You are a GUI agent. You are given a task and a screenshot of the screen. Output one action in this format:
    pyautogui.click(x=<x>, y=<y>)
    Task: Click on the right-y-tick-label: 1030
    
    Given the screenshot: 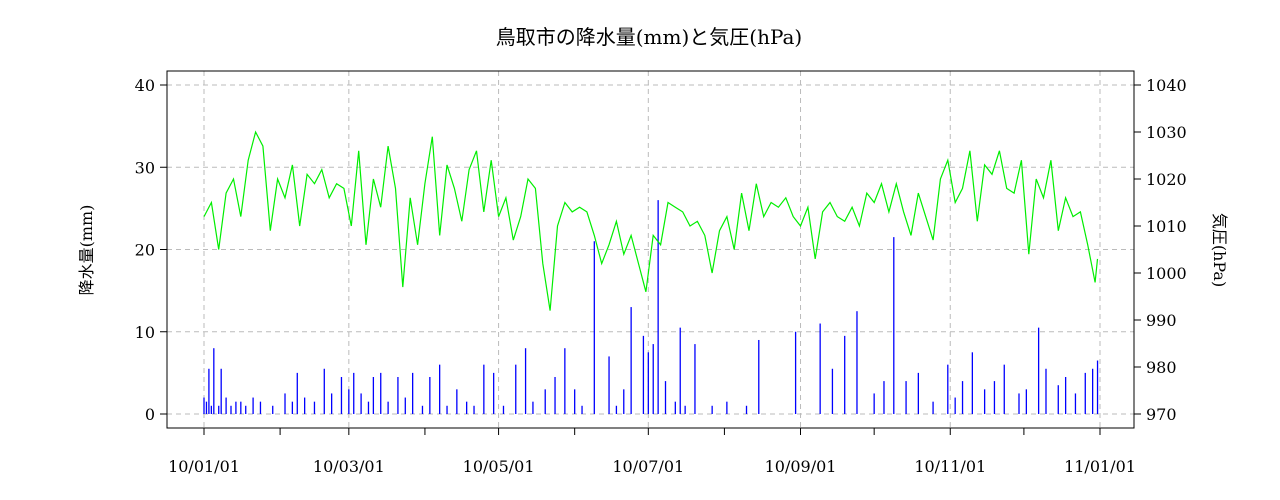 What is the action you would take?
    pyautogui.click(x=1166, y=132)
    